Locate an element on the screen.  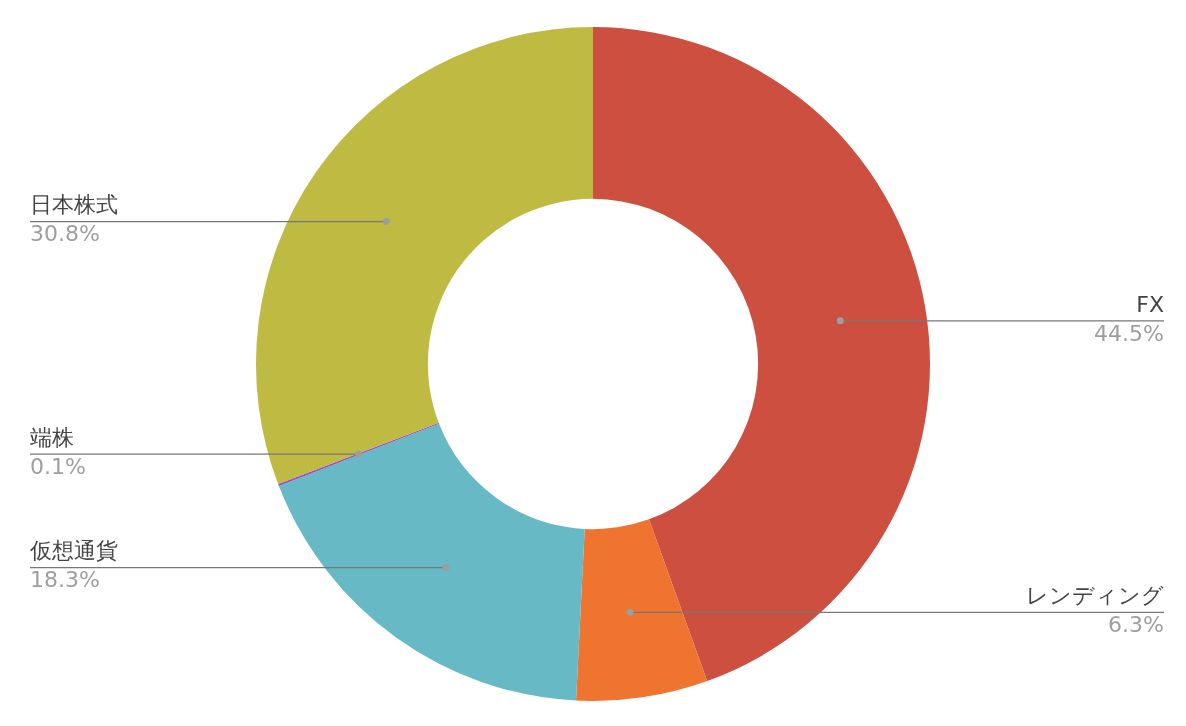
data-label: 44.5% is located at coordinates (1129, 333).